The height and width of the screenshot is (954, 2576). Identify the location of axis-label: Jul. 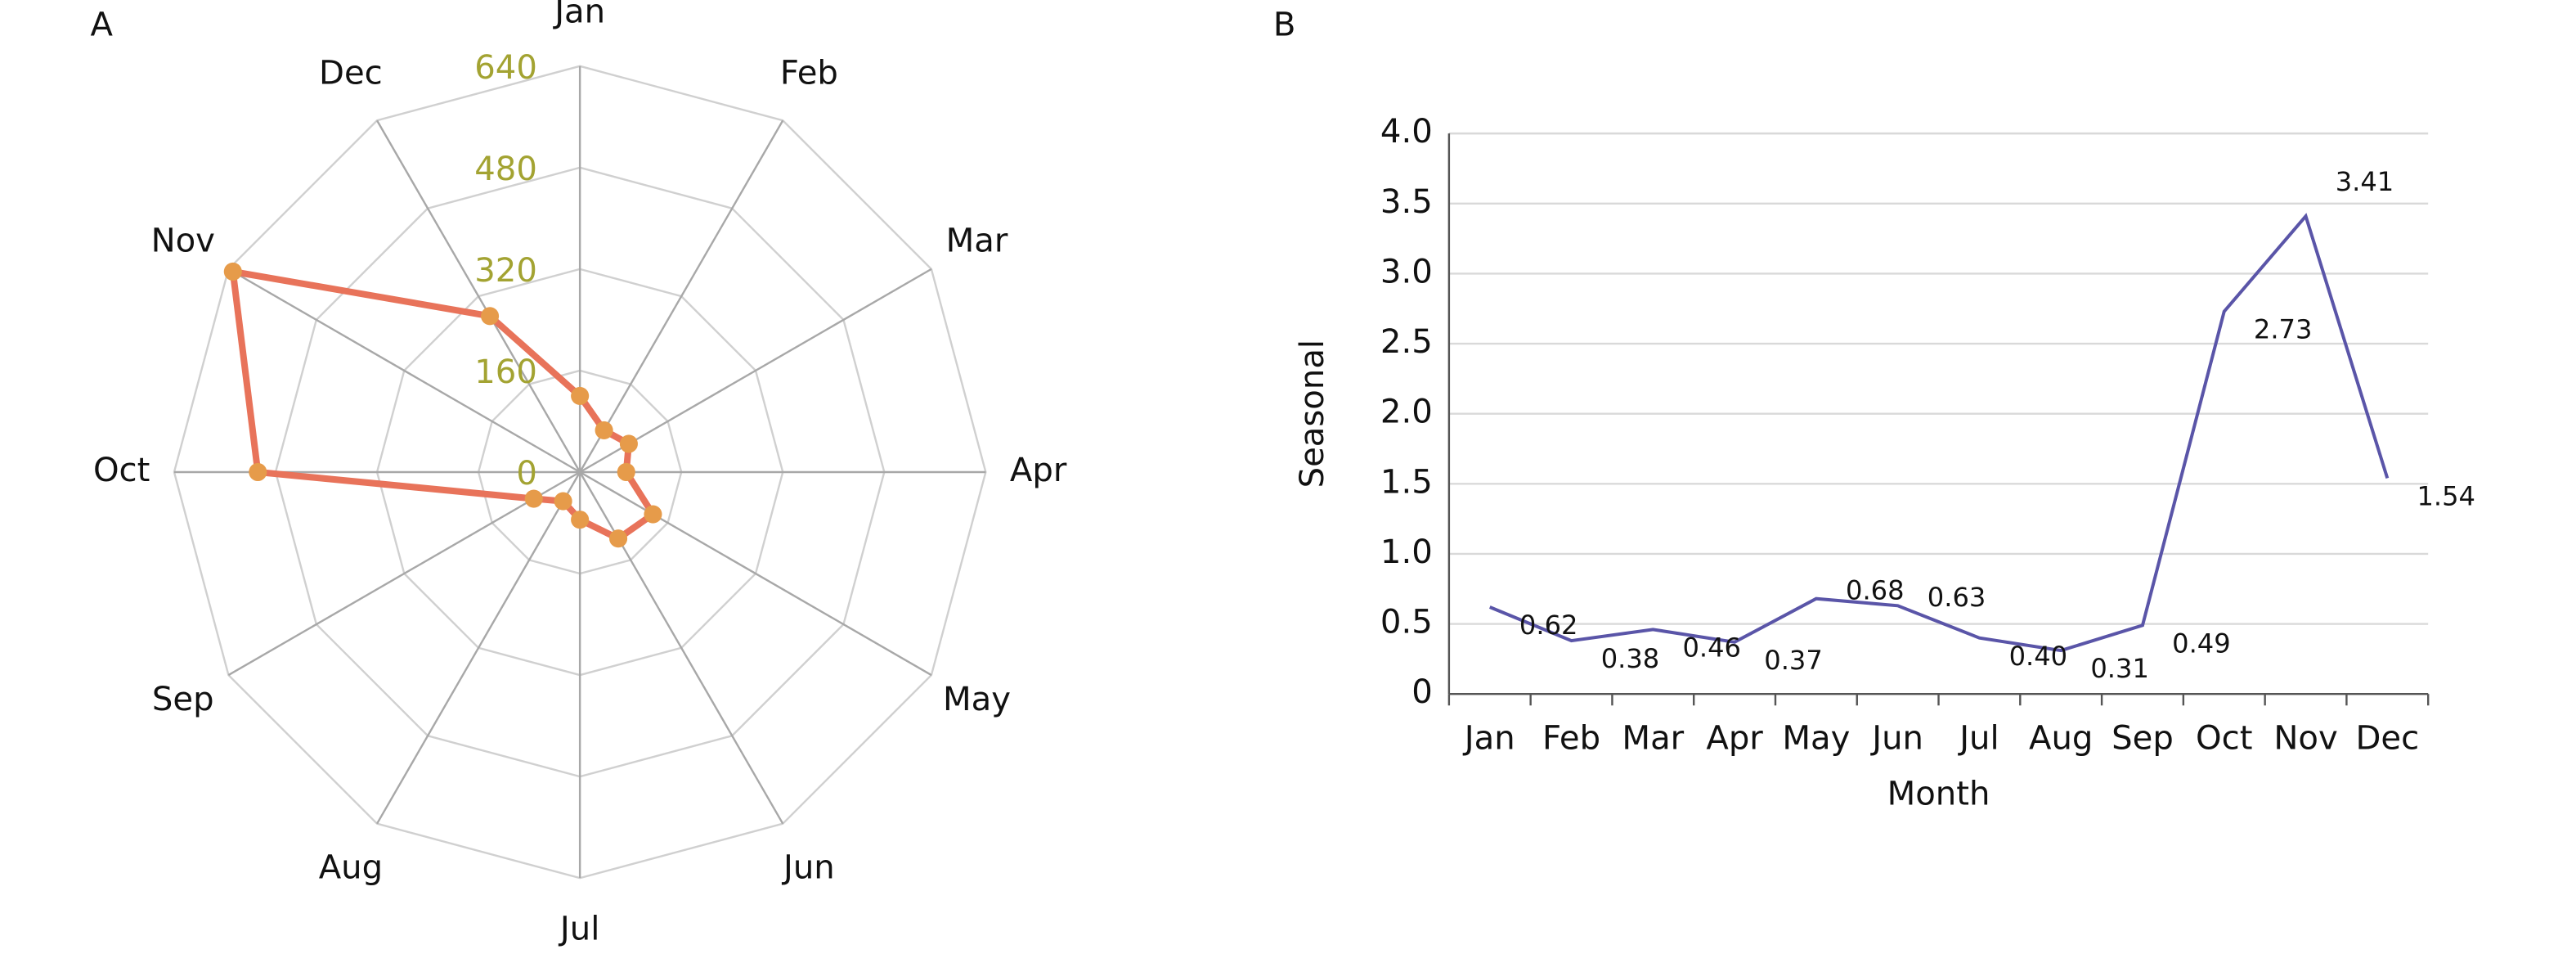
(579, 929).